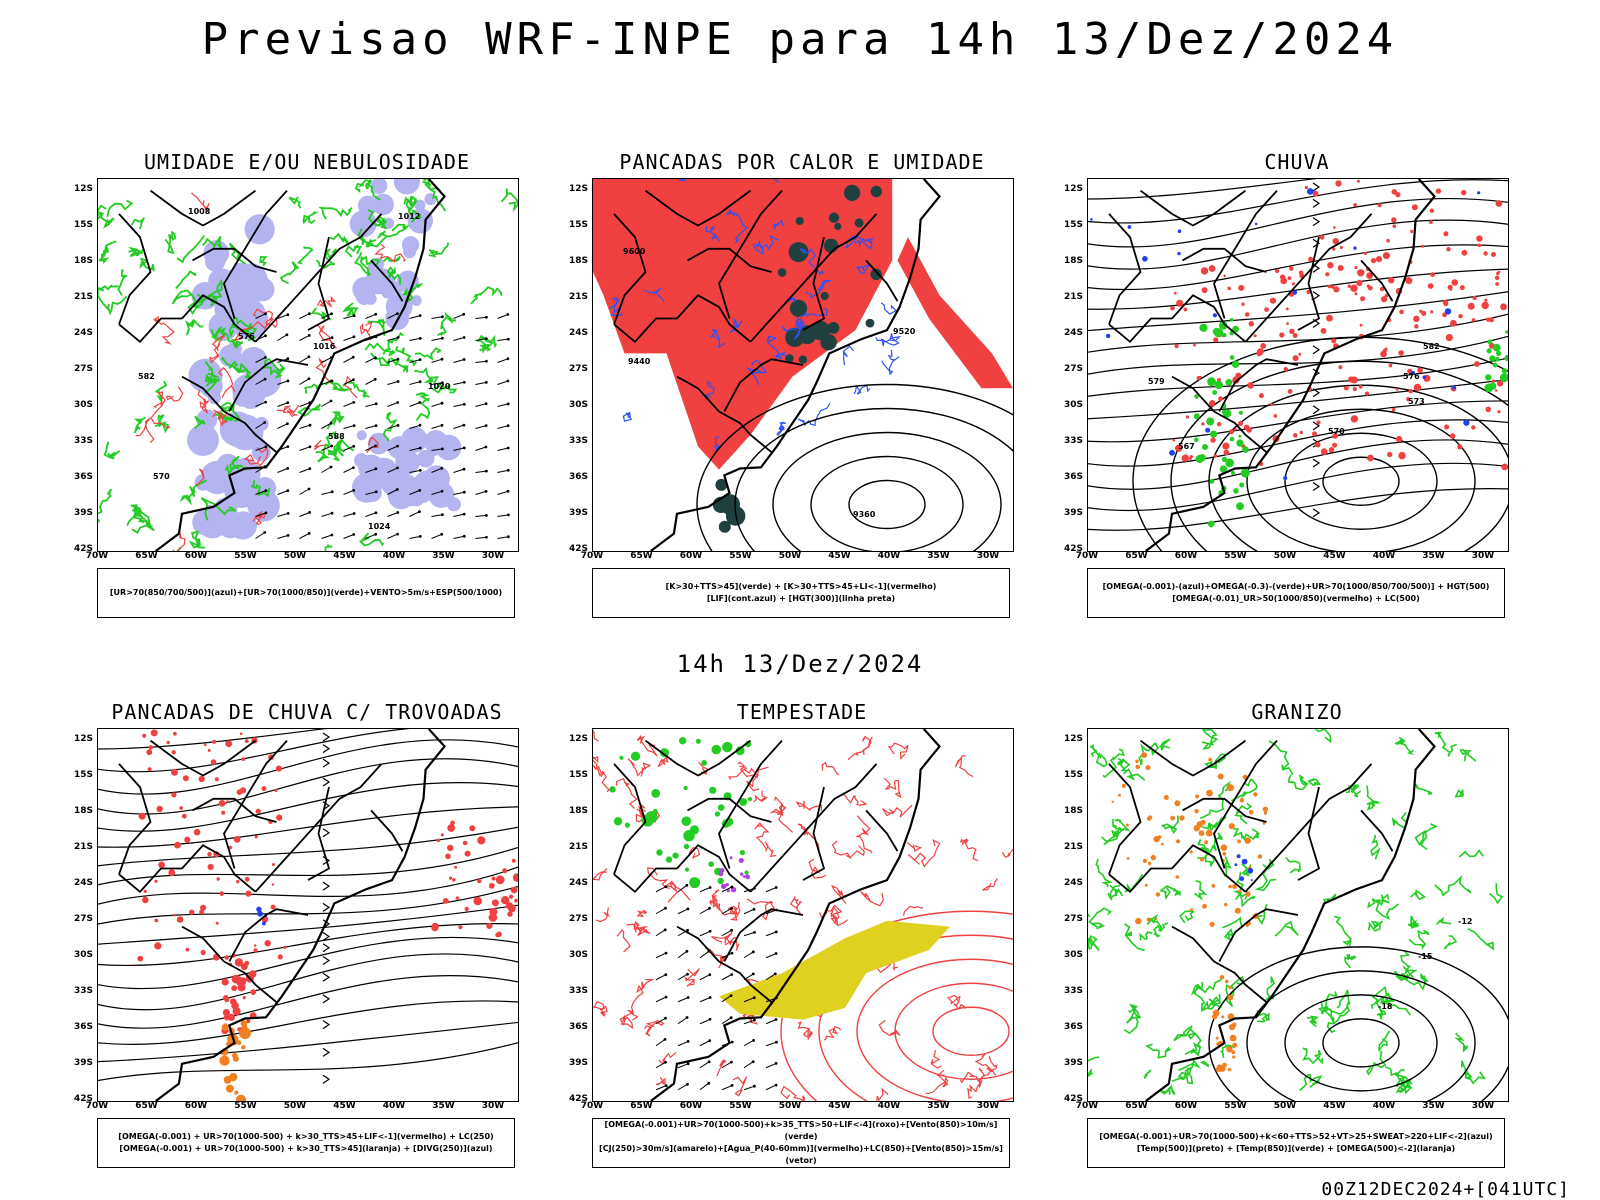 The image size is (1600, 1200). I want to click on map-panel-3: 582 579 576 573 570 567, so click(1298, 365).